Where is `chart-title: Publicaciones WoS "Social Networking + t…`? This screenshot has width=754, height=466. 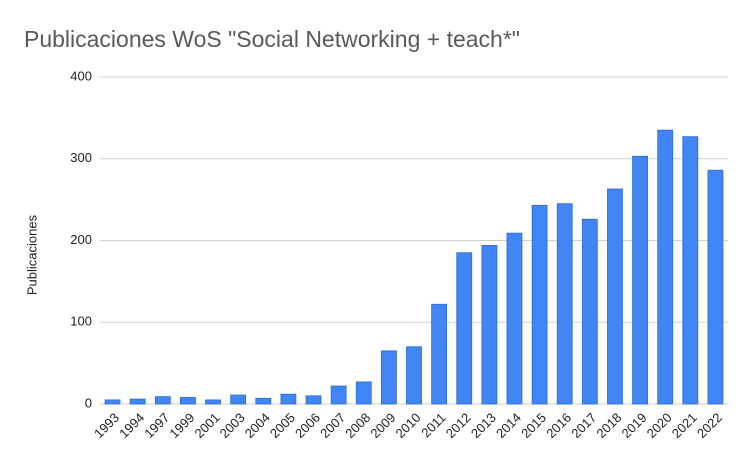 chart-title: Publicaciones WoS "Social Networking + t… is located at coordinates (272, 39).